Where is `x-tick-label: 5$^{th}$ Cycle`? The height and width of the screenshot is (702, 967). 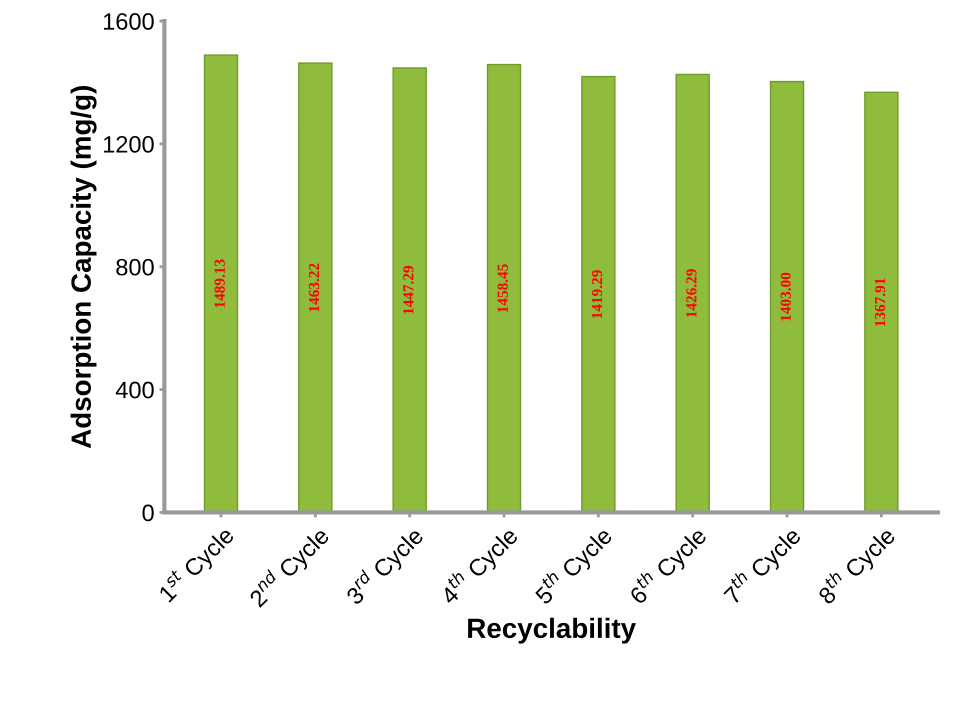 x-tick-label: 5$^{th}$ Cycle is located at coordinates (573, 565).